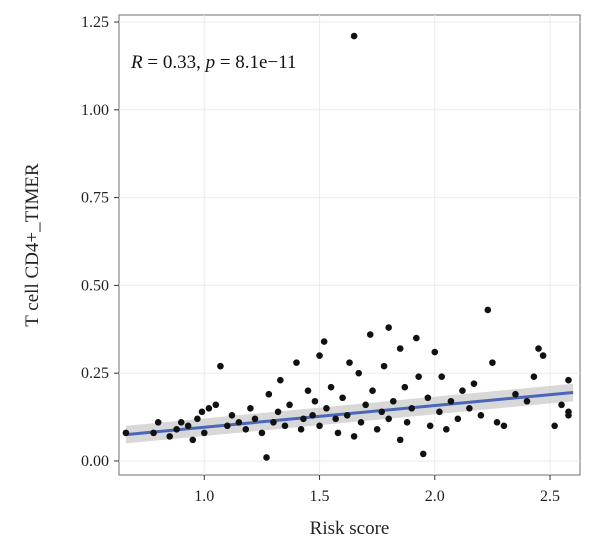 The height and width of the screenshot is (558, 600). What do you see at coordinates (204, 496) in the screenshot?
I see `x-tick-label: 1.0` at bounding box center [204, 496].